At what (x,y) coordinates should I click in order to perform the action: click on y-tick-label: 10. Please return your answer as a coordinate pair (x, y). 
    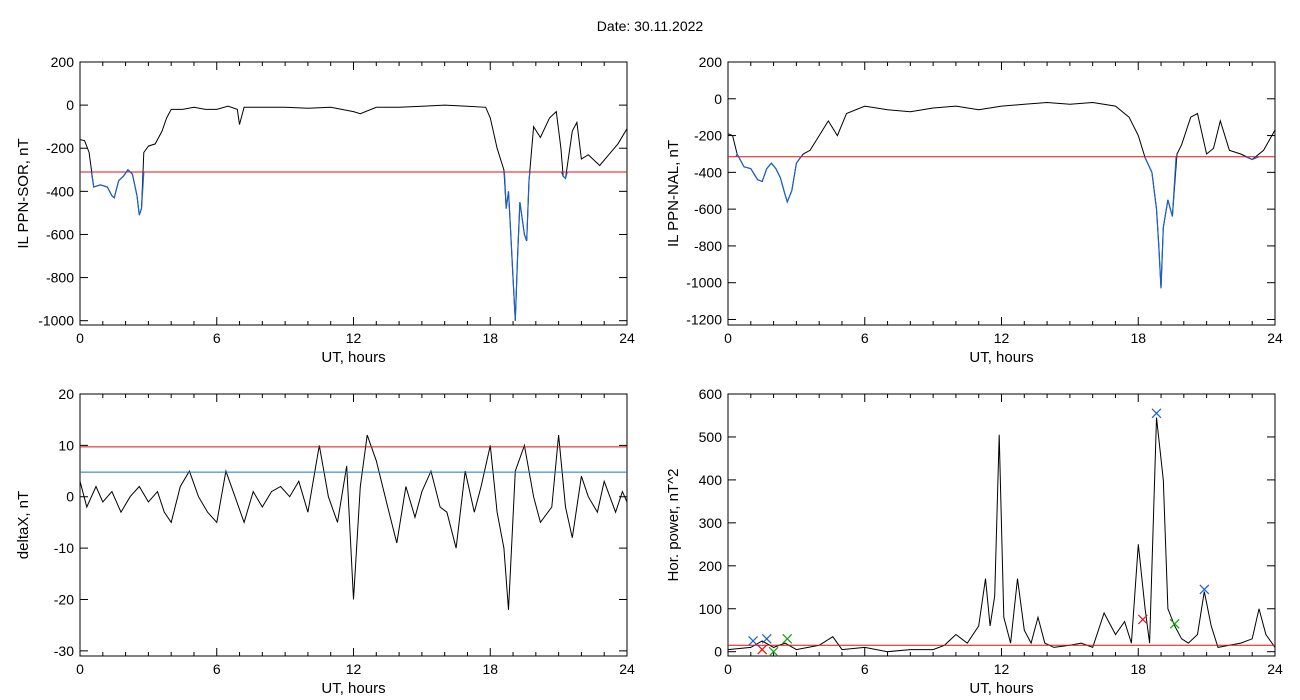
    Looking at the image, I should click on (66, 445).